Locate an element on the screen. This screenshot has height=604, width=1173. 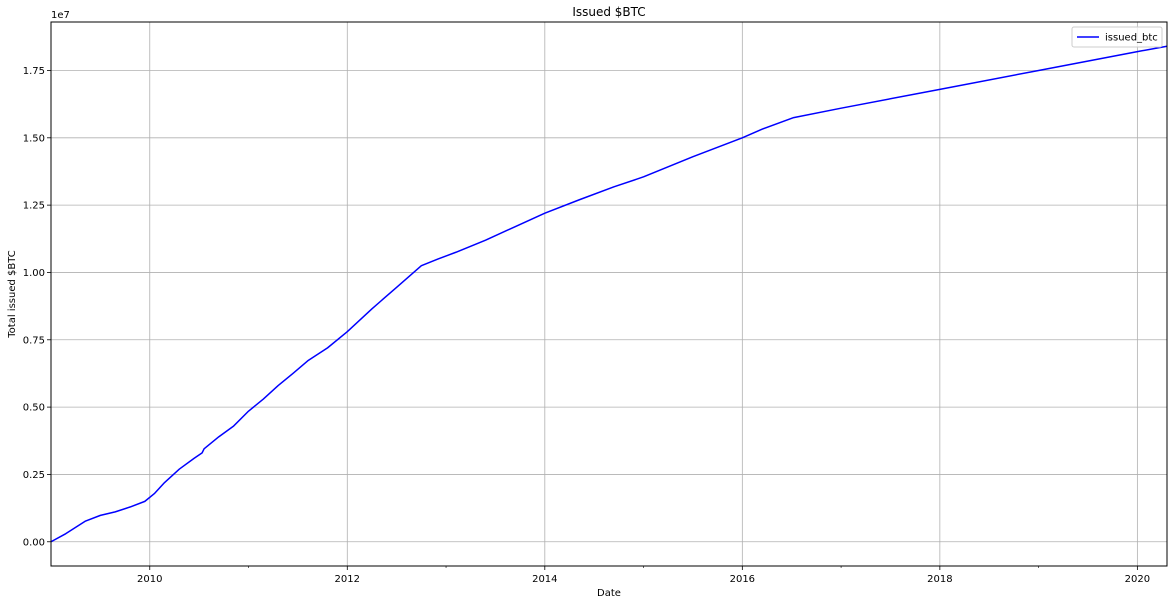
x-tick-label: 2012 is located at coordinates (347, 579).